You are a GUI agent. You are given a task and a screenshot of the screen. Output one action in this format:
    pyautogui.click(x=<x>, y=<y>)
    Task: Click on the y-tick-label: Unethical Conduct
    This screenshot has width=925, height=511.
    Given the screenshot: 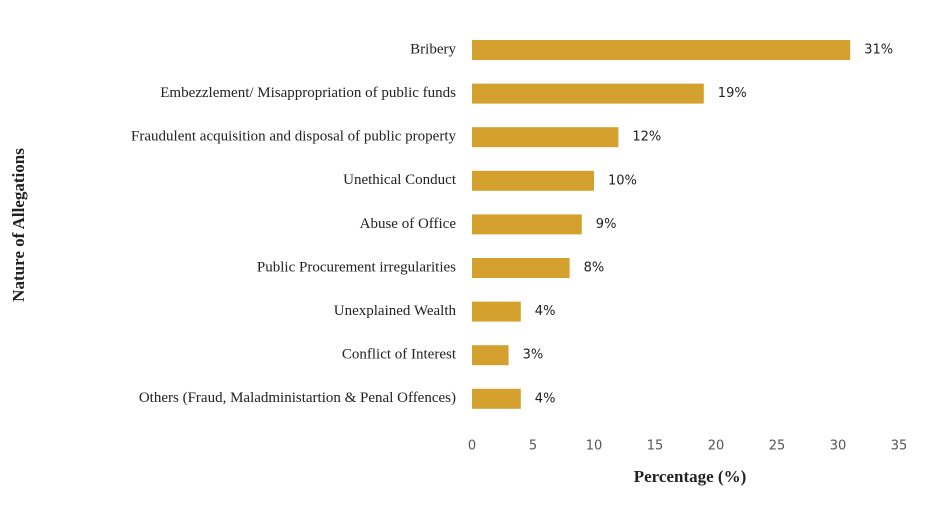 What is the action you would take?
    pyautogui.click(x=400, y=180)
    